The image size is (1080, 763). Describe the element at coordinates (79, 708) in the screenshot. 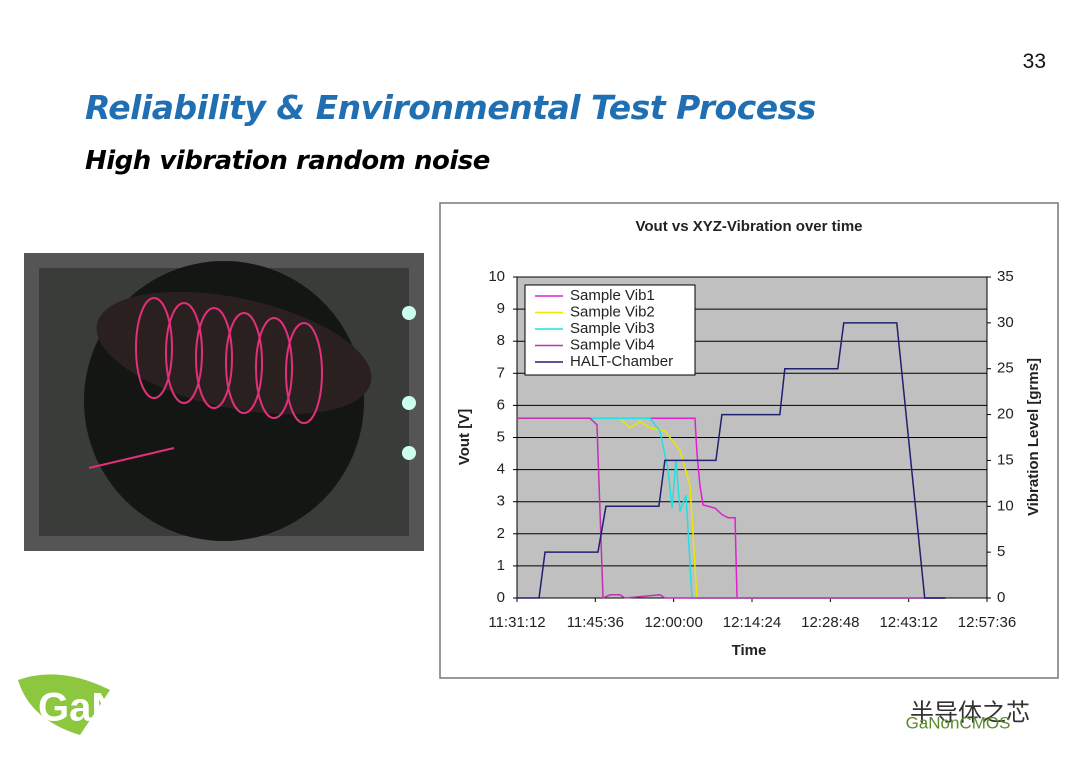

I see `logo-text: GaN` at that location.